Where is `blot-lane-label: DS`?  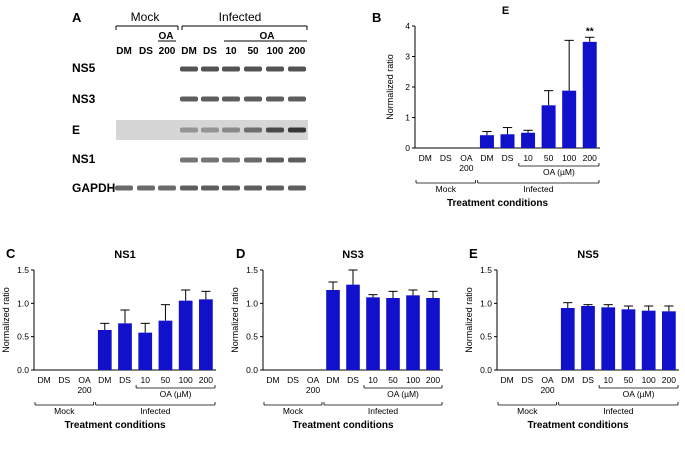
blot-lane-label: DS is located at coordinates (210, 51).